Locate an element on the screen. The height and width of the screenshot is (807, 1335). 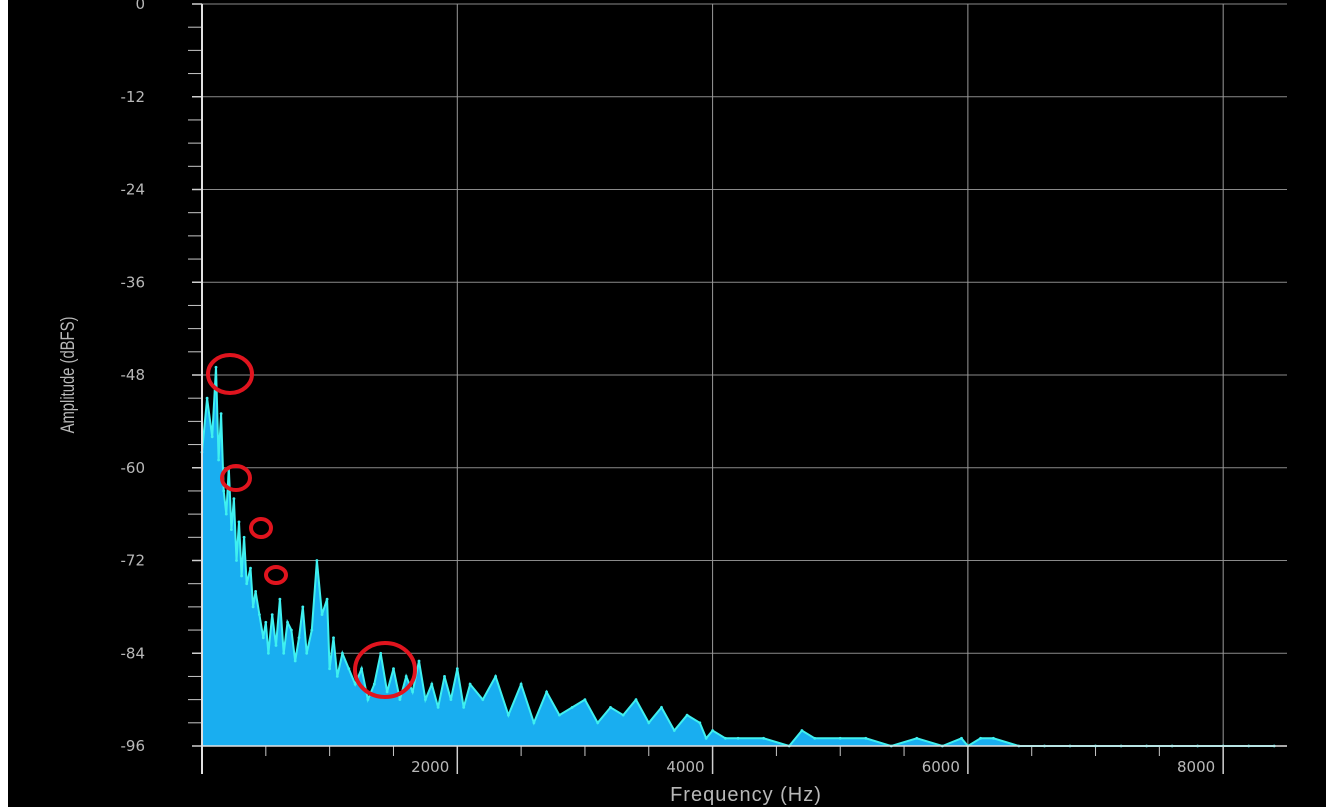
y-tick-label: -60 is located at coordinates (133, 468).